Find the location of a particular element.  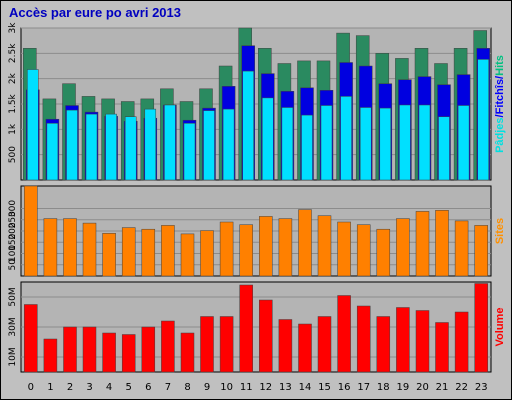

x-tick-label: 12 is located at coordinates (265, 387).